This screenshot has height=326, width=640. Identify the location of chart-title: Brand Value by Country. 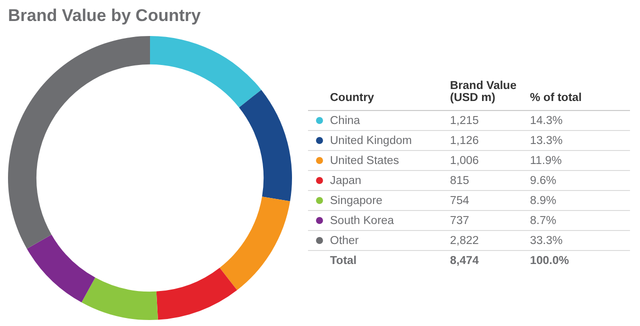
(104, 16).